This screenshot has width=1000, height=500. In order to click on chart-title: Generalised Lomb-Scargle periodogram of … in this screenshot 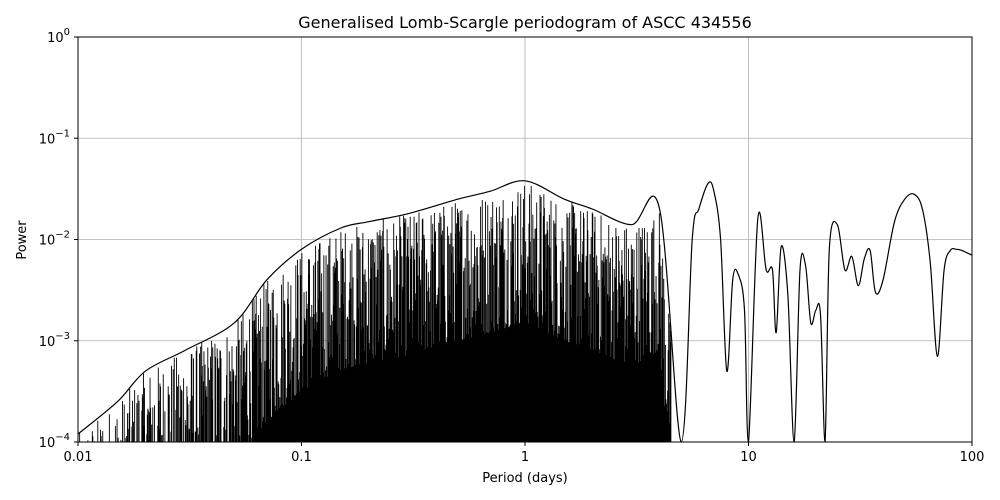, I will do `click(525, 22)`.